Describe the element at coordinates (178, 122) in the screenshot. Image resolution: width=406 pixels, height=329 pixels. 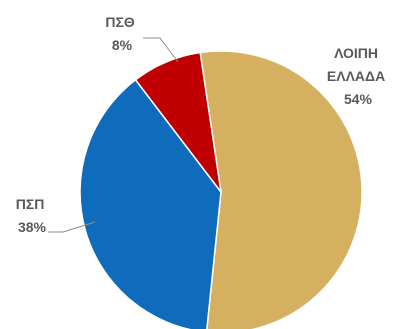
I see `pie-slice-psth` at that location.